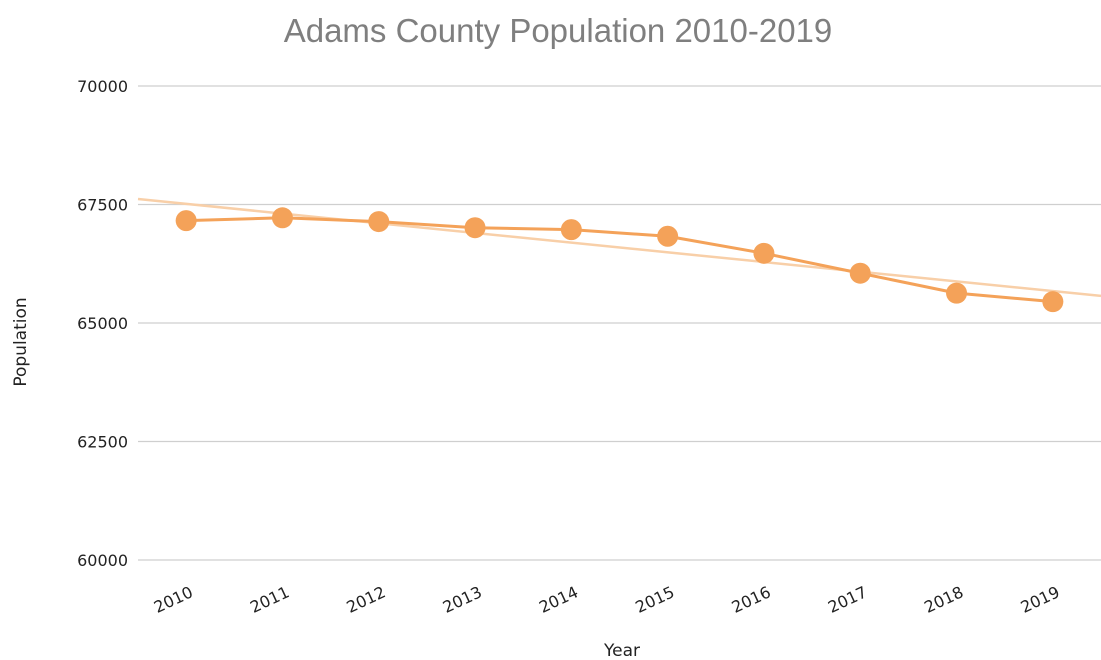 The height and width of the screenshot is (660, 1101). Describe the element at coordinates (462, 599) in the screenshot. I see `x-tick-label: 2013` at that location.